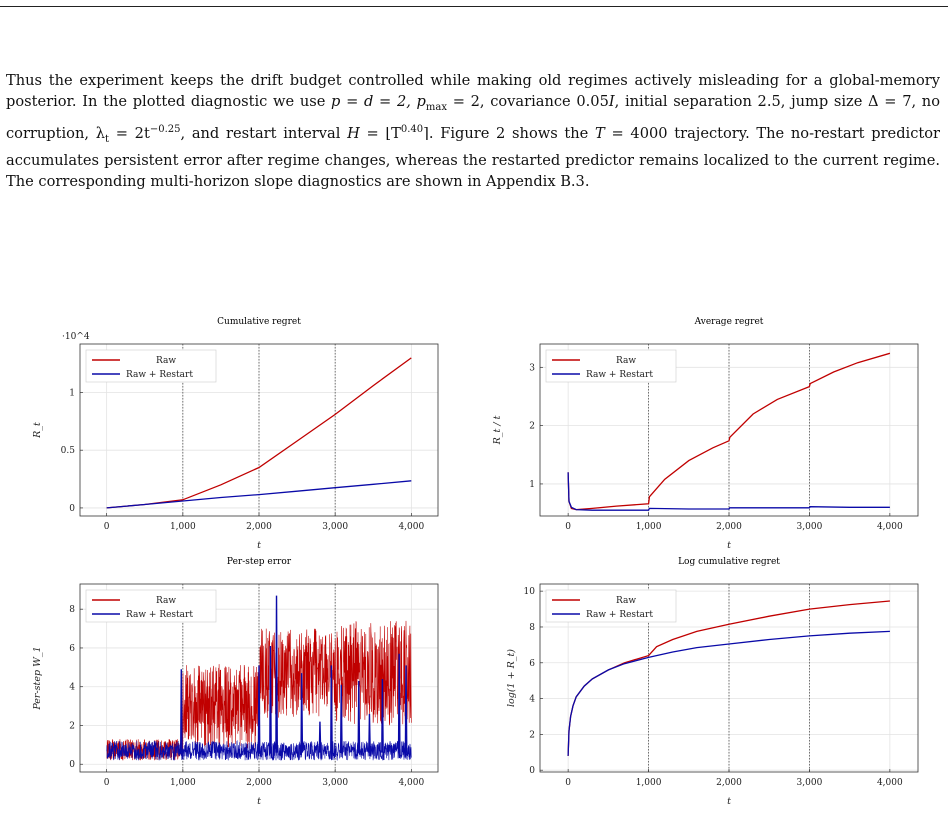 The image size is (948, 836). I want to click on chart-title: Log cumulative regret, so click(729, 562).